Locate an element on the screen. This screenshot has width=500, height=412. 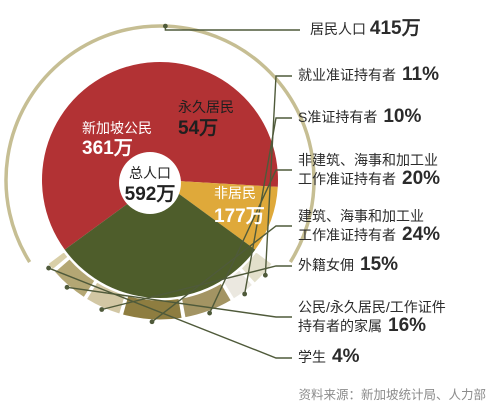
residents-label: 居民人口 415万 is located at coordinates (365, 28).